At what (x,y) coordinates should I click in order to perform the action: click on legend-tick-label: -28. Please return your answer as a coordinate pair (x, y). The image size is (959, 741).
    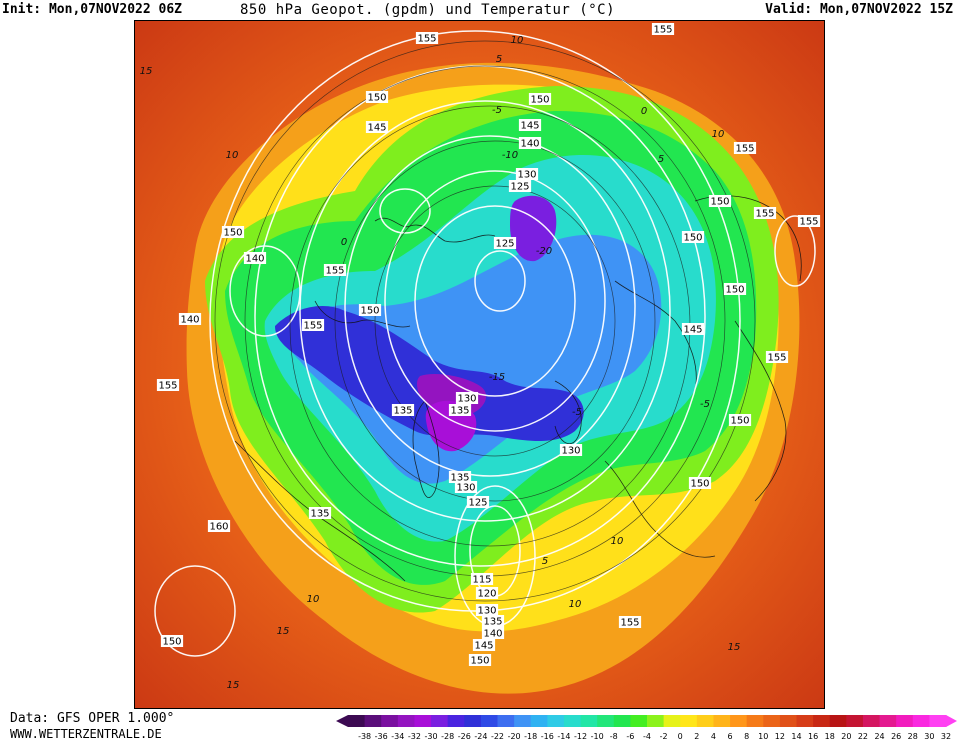
    Looking at the image, I should click on (447, 736).